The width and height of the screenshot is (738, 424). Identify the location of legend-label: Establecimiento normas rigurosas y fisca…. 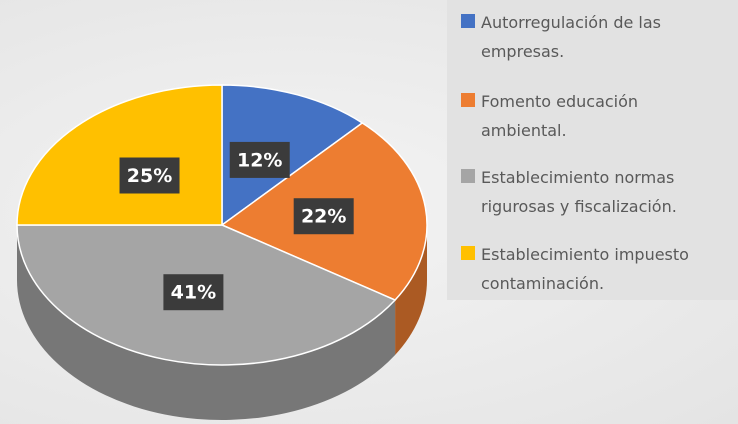
(579, 192).